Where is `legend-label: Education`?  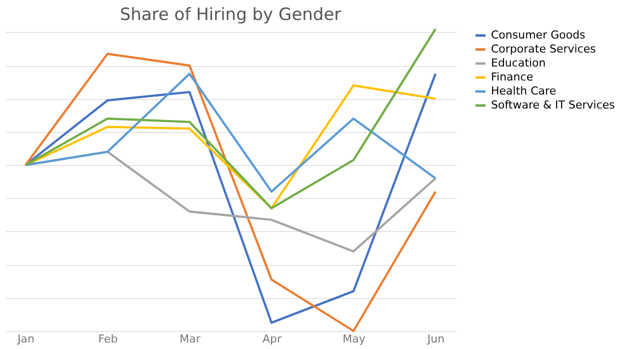 legend-label: Education is located at coordinates (518, 63).